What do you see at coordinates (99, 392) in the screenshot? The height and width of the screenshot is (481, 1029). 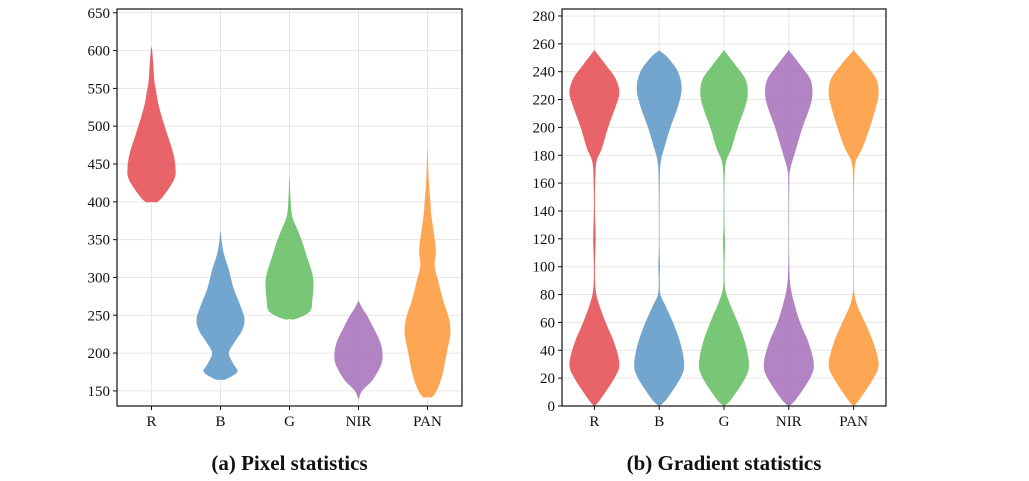 I see `y-tick-label: 150` at bounding box center [99, 392].